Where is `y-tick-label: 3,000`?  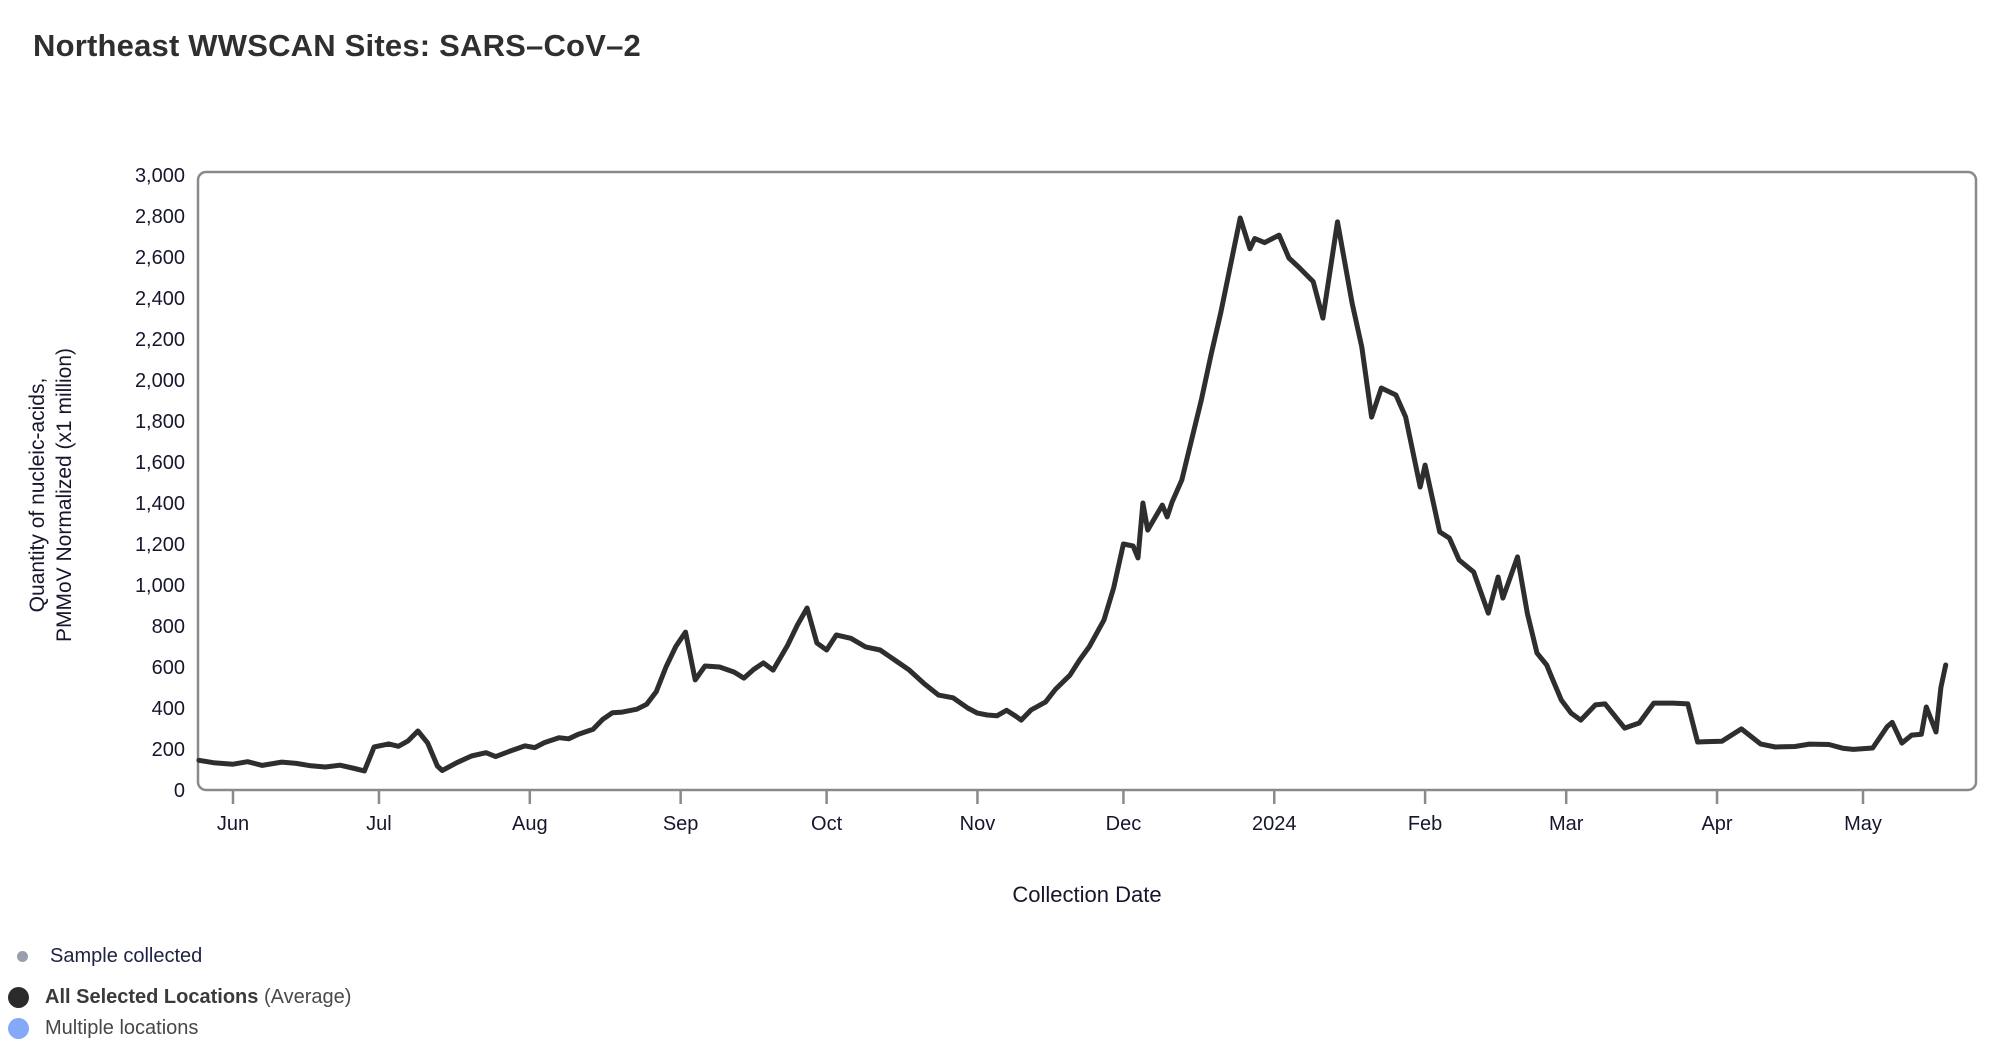
y-tick-label: 3,000 is located at coordinates (160, 176).